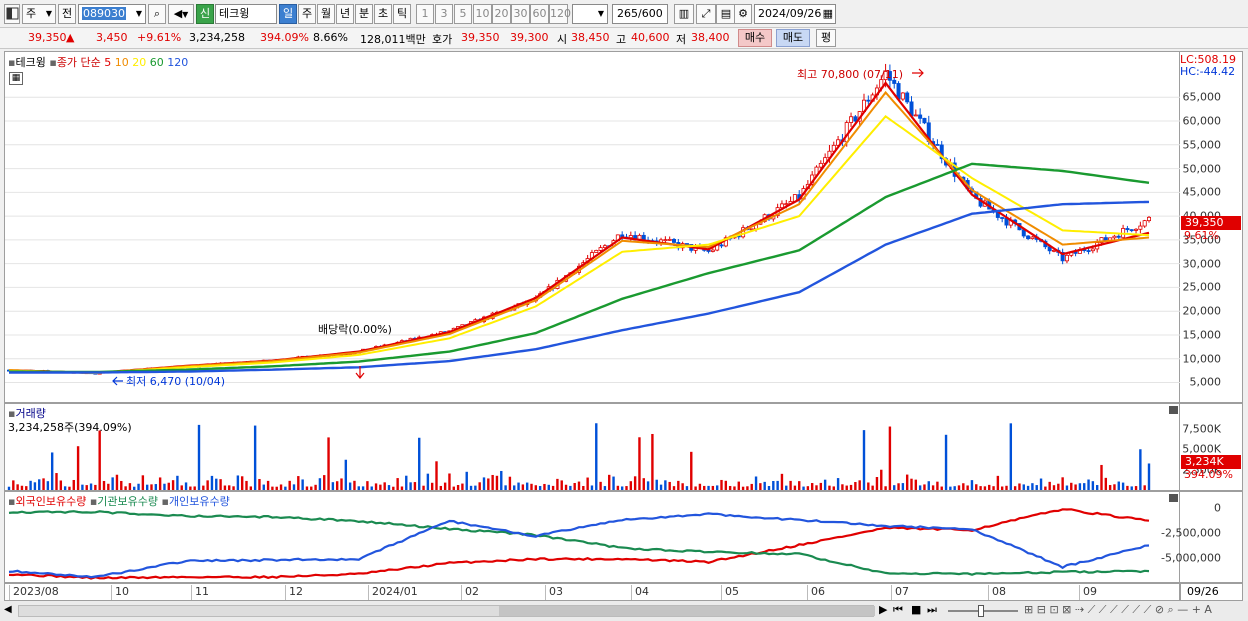  I want to click on grid-toggle-icon: ▦, so click(16, 78).